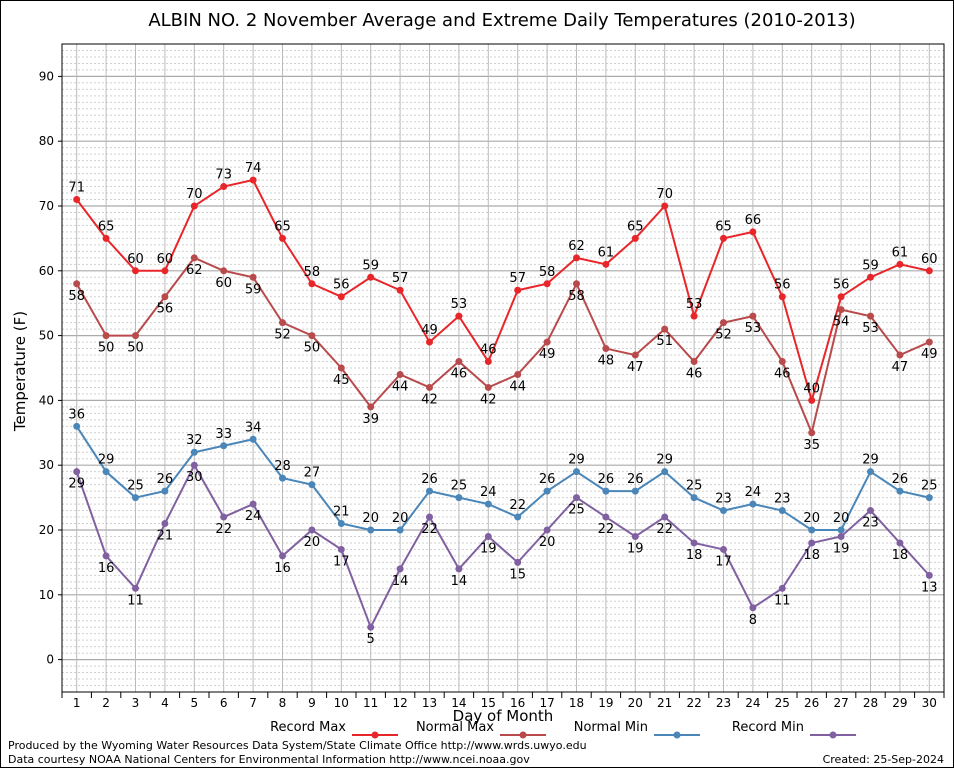 This screenshot has width=954, height=768. What do you see at coordinates (136, 703) in the screenshot?
I see `x-tick-label: 3` at bounding box center [136, 703].